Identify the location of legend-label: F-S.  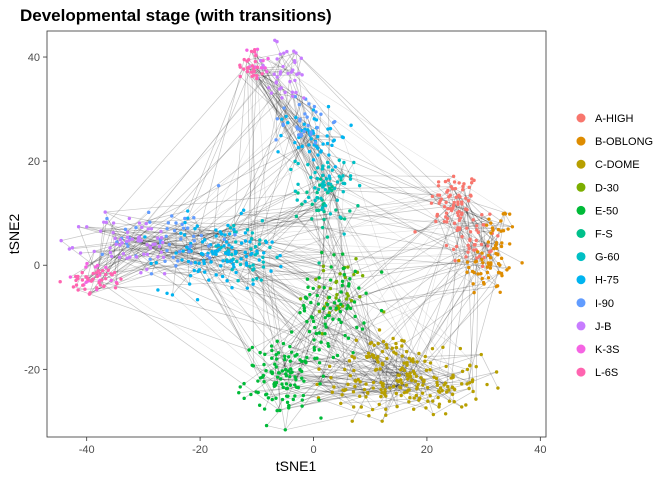
(604, 235).